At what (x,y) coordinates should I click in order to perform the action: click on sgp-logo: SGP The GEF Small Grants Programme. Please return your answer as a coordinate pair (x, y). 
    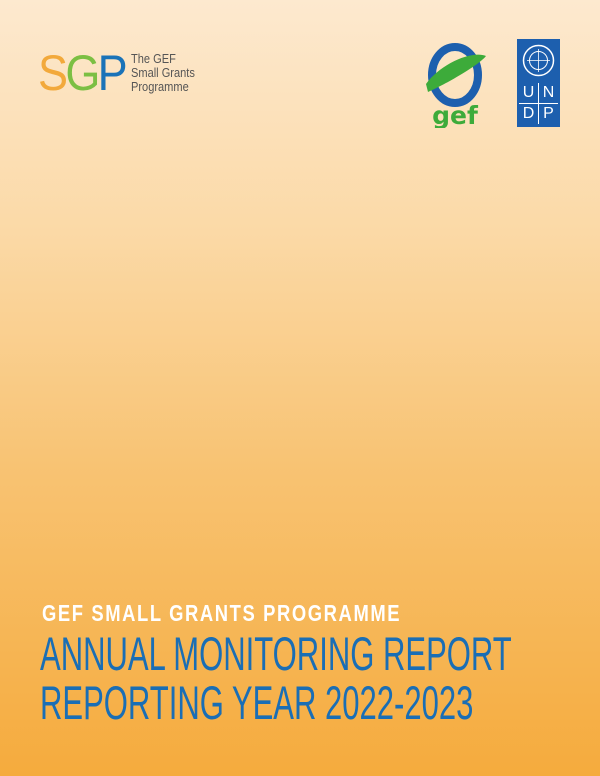
    Looking at the image, I should click on (122, 73).